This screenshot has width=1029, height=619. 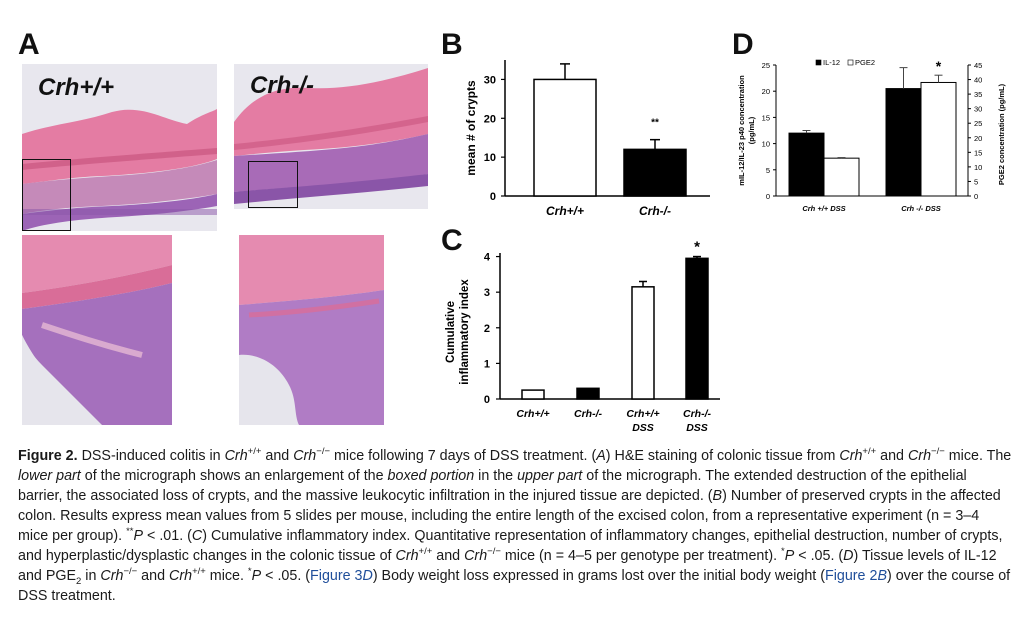 What do you see at coordinates (976, 196) in the screenshot?
I see `y-tick-label-right: 0` at bounding box center [976, 196].